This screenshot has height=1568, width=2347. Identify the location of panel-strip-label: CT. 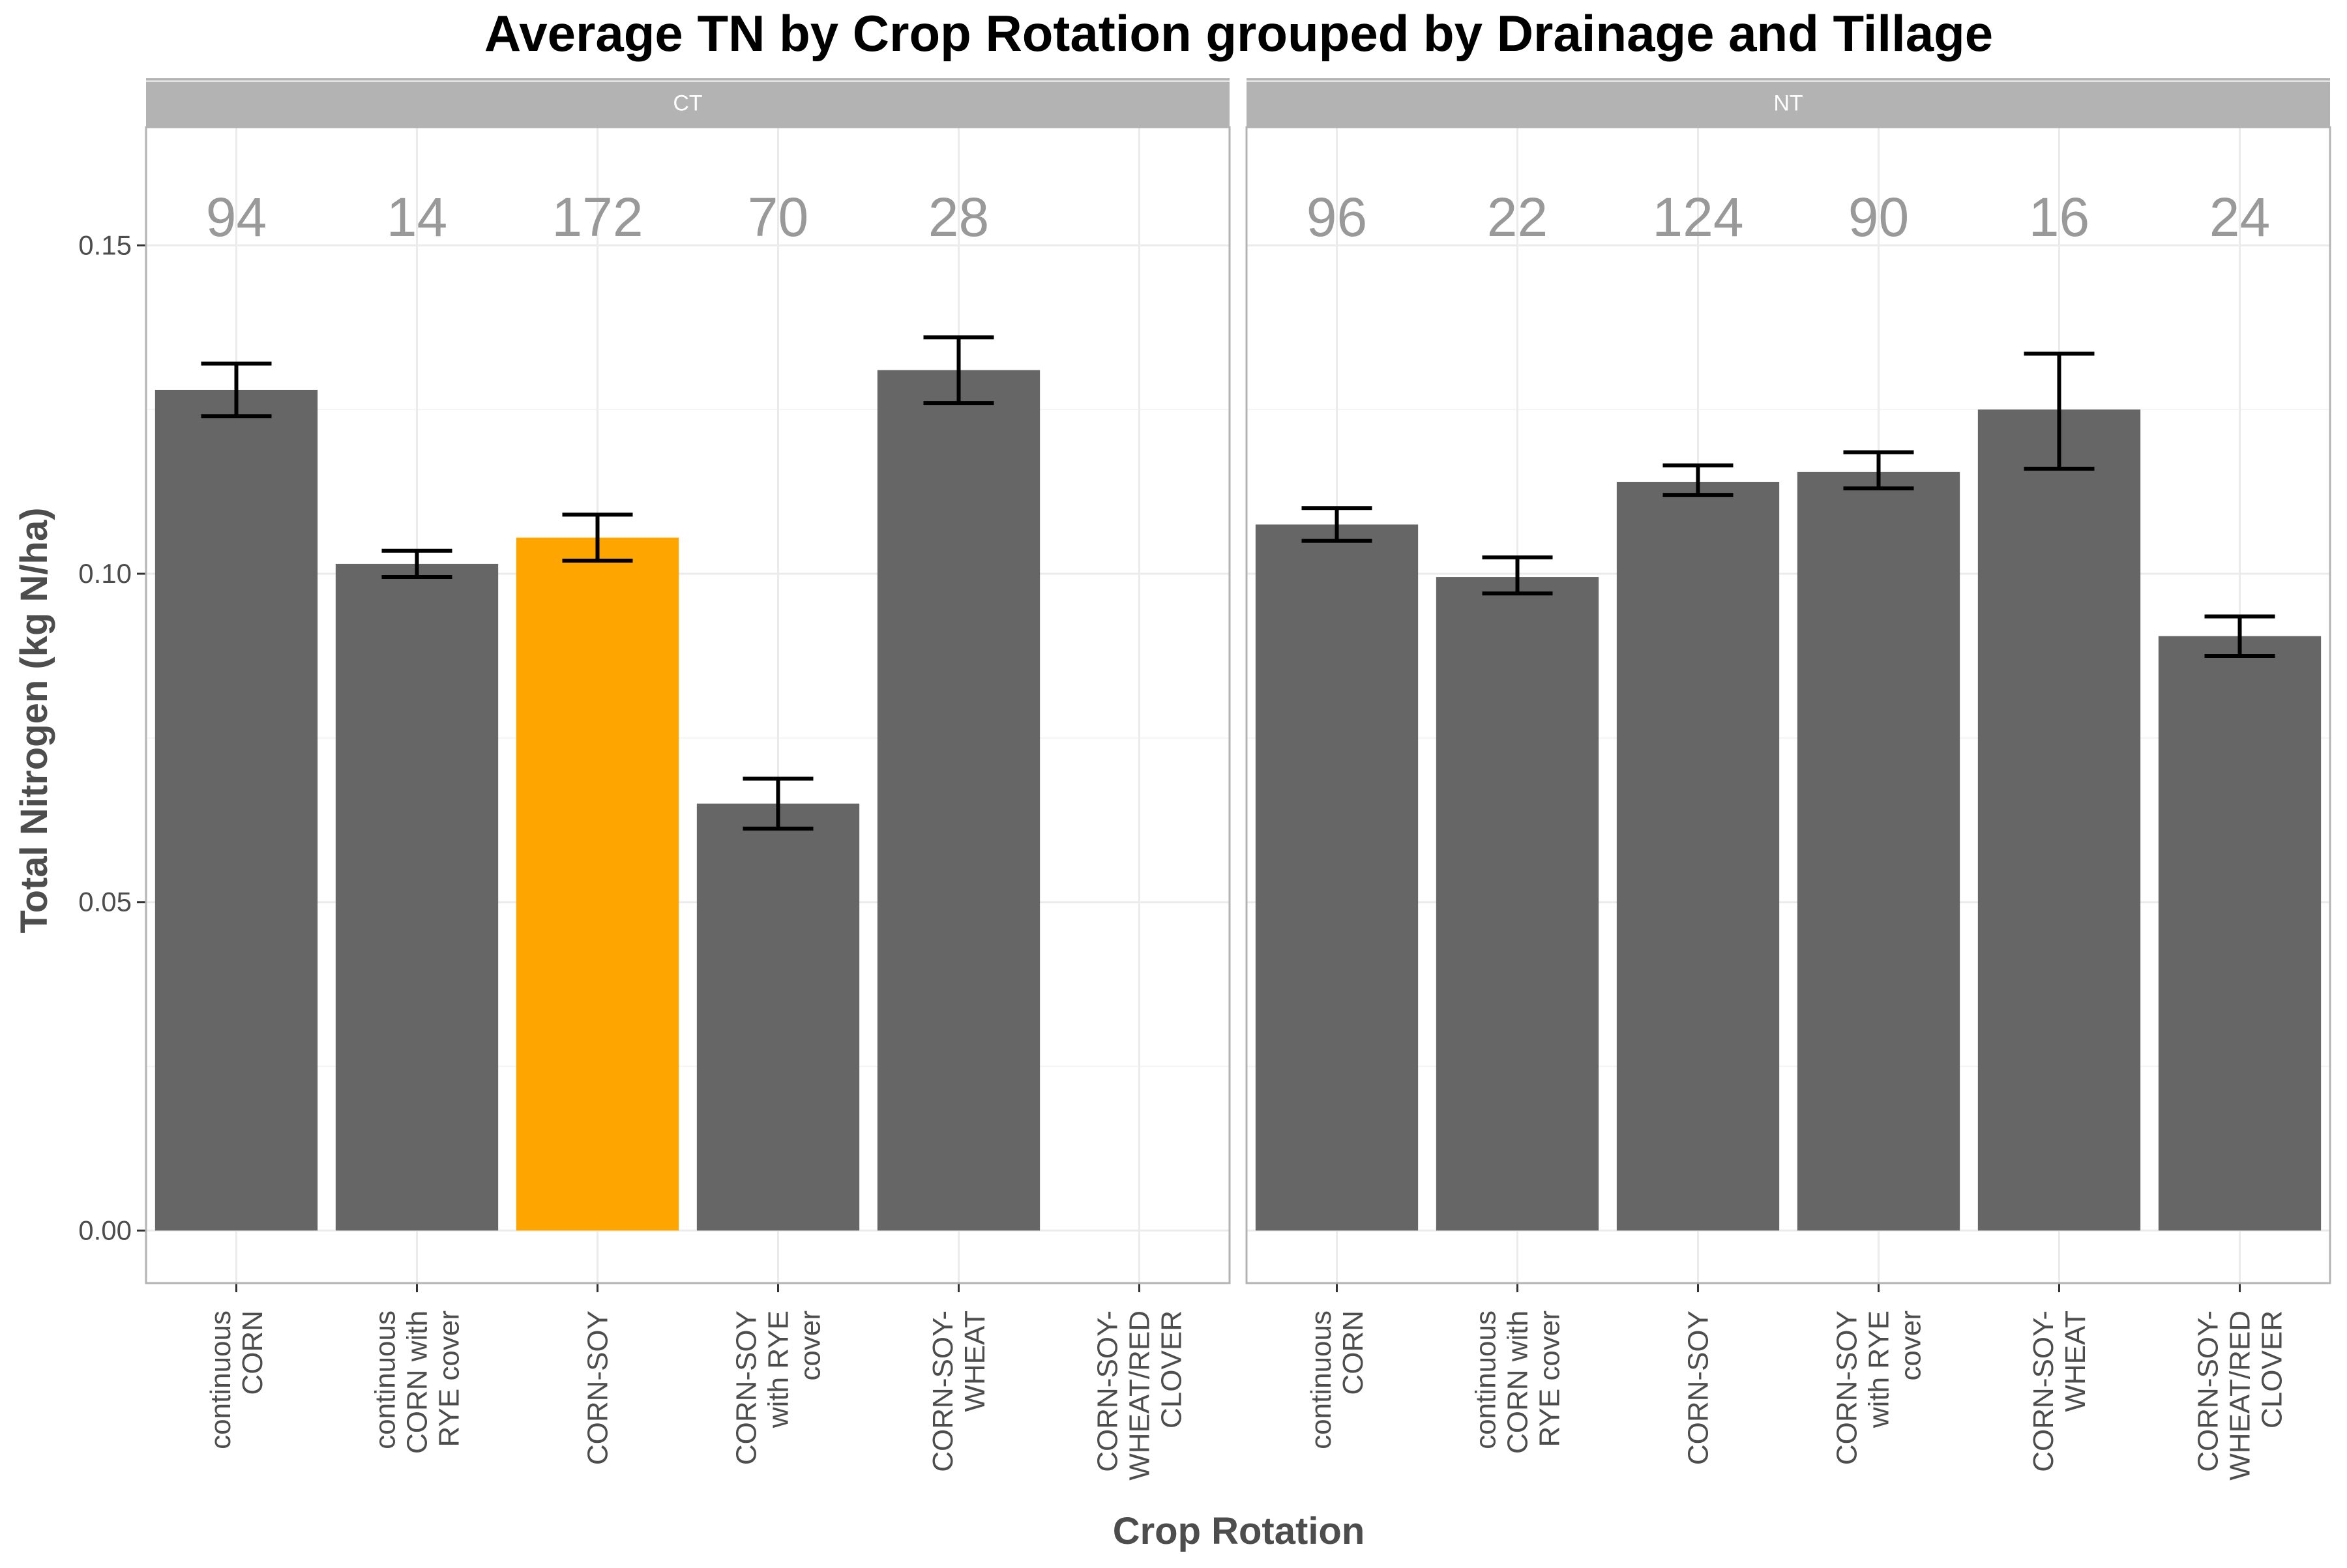
(687, 104).